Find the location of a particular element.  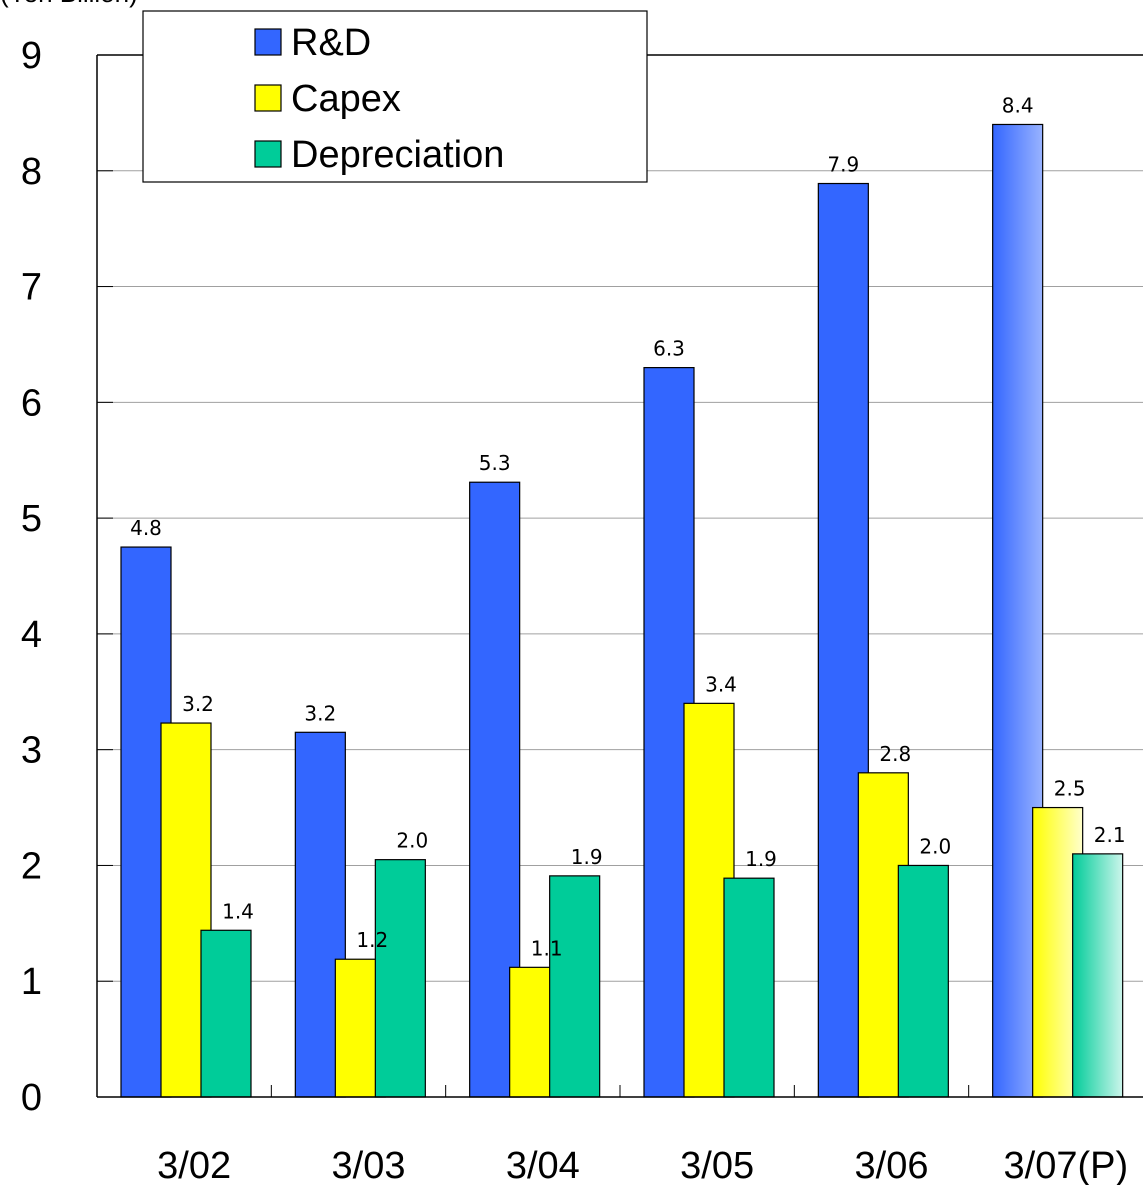

data-label-capex: 2.8 is located at coordinates (895, 754).